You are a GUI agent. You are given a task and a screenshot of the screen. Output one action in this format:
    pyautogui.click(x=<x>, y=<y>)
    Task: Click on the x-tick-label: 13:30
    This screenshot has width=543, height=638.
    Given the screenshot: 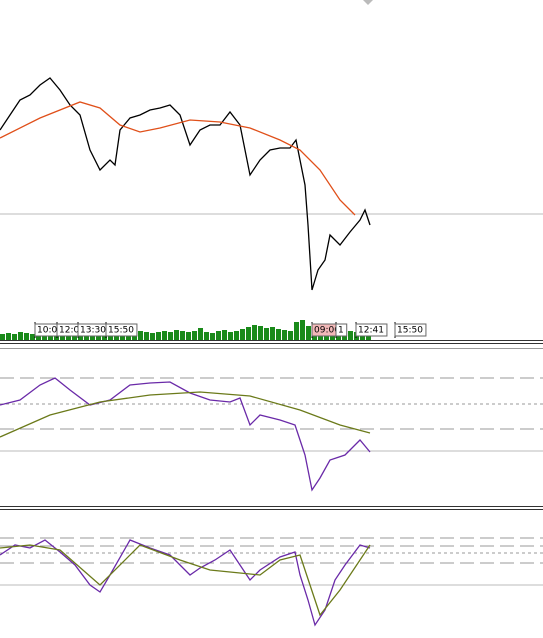 What is the action you would take?
    pyautogui.click(x=93, y=331)
    